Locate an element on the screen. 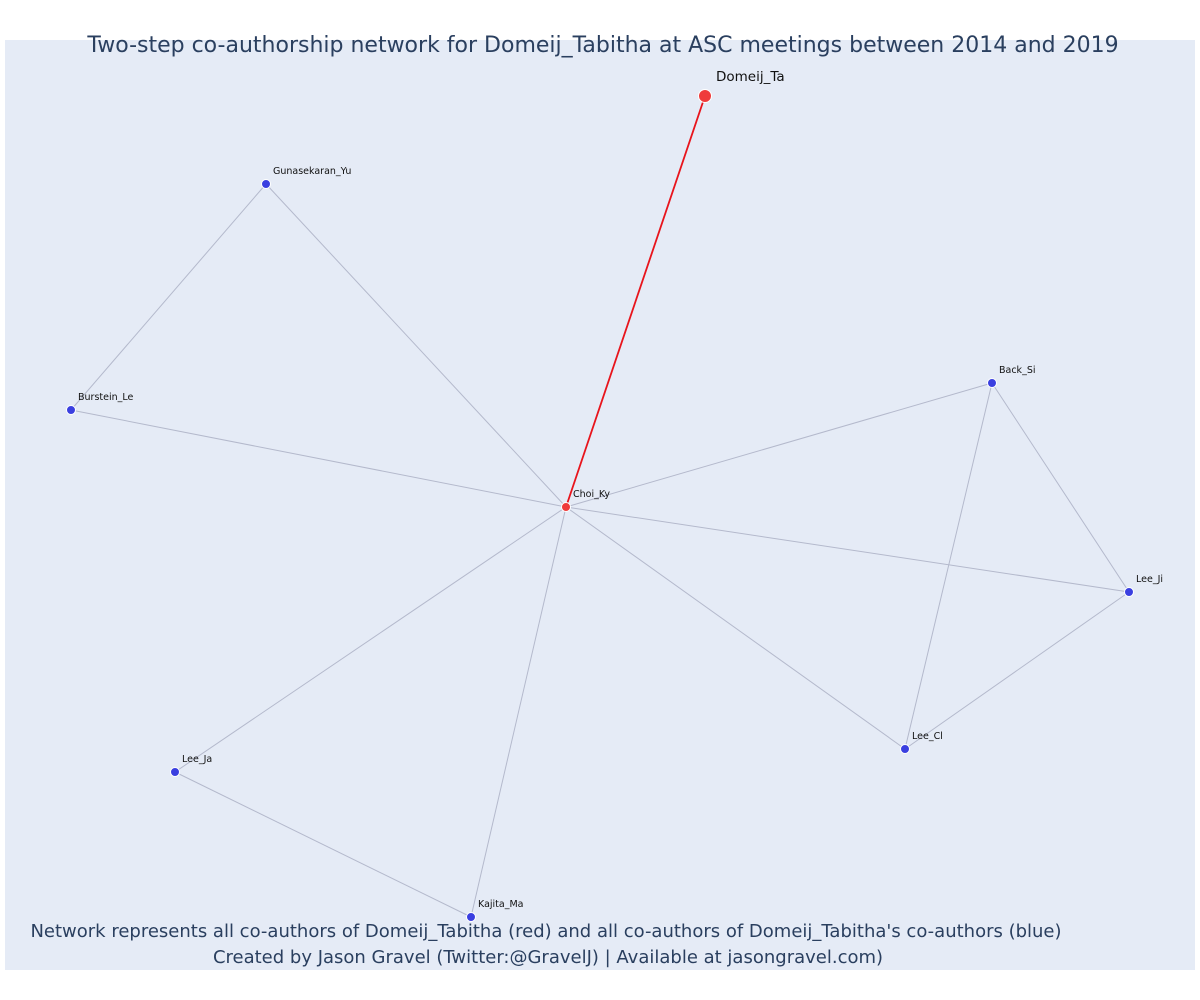  edge-Choi_Ky-Lee_Cl is located at coordinates (735, 628).